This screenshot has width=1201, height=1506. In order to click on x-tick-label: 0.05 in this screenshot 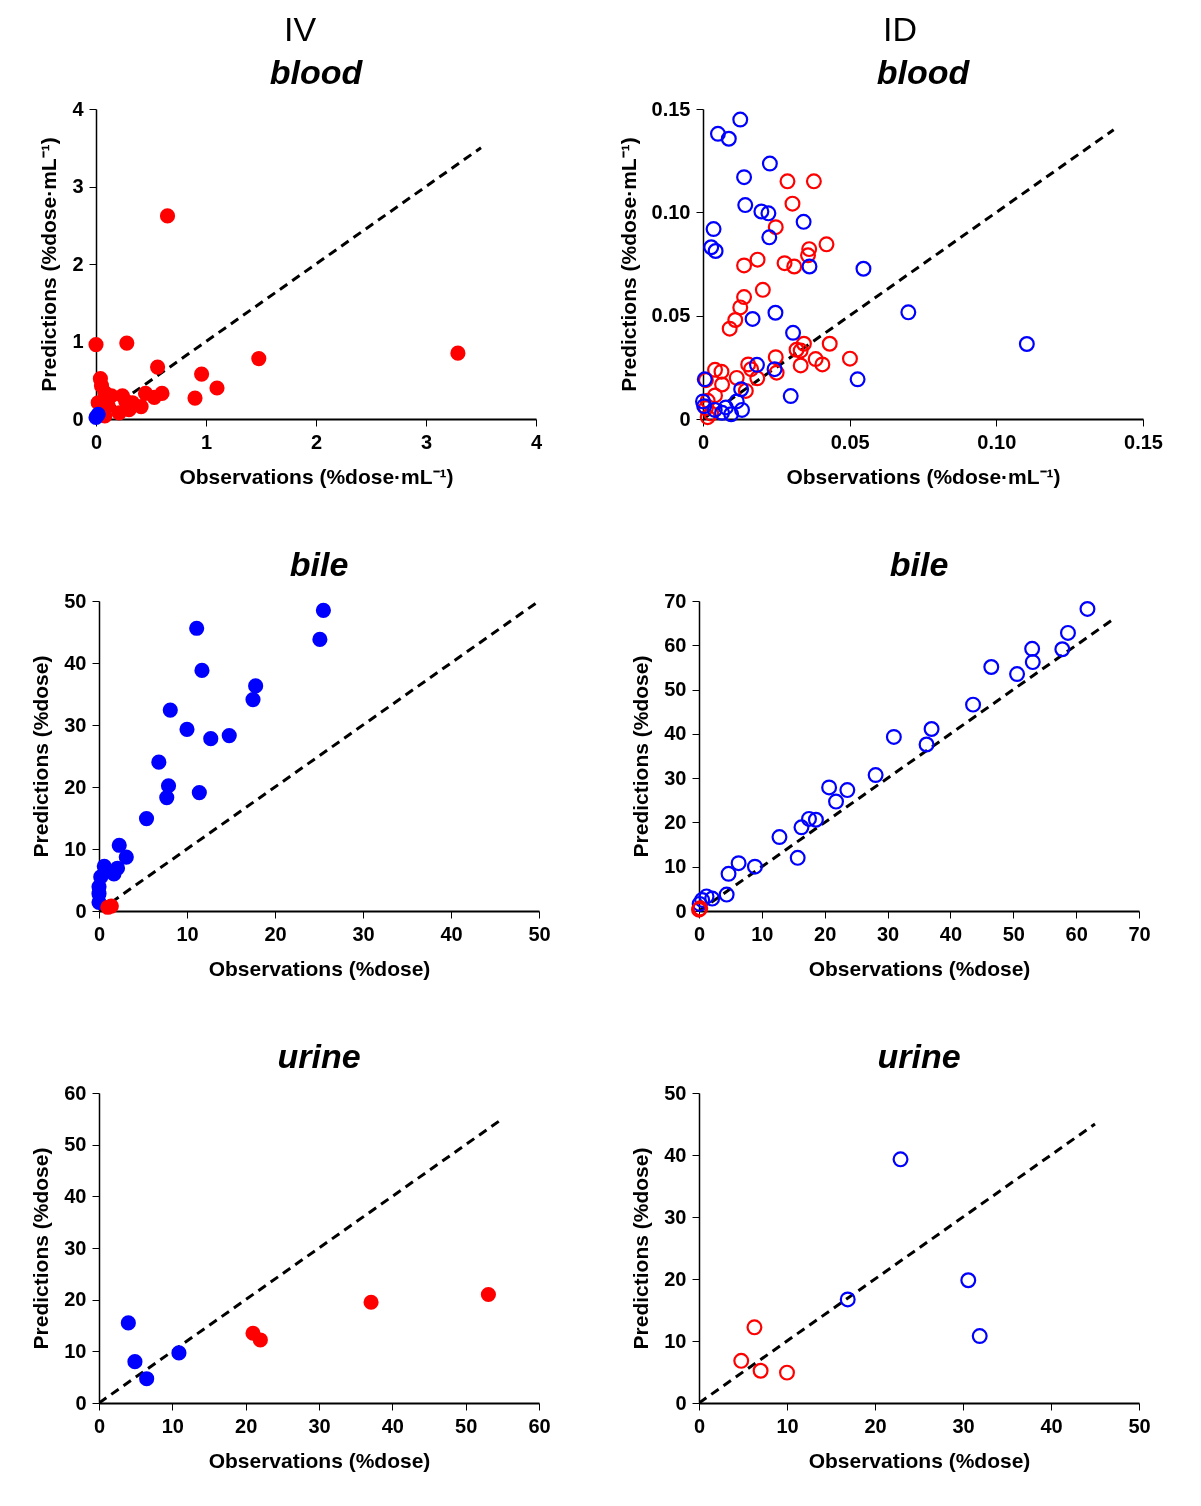, I will do `click(850, 441)`.